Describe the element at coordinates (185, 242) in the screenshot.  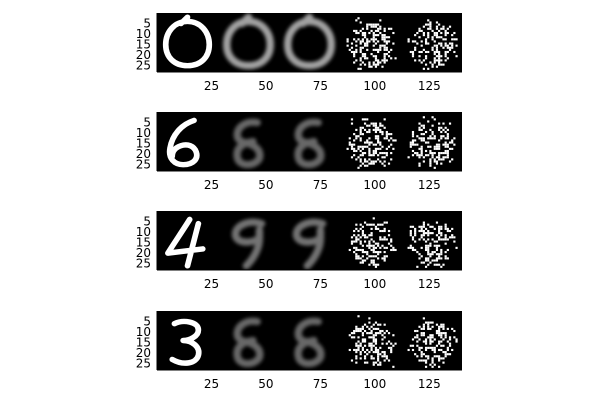
I see `digit-tile-original` at that location.